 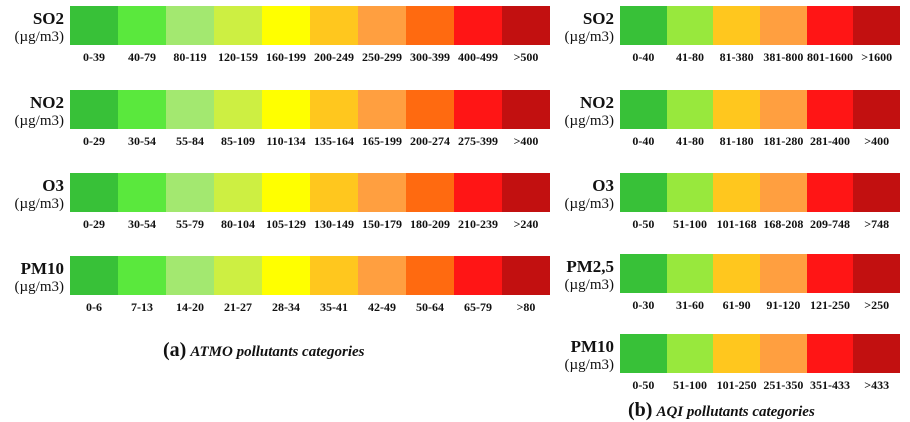 I want to click on range-label: 209-748, so click(x=830, y=224).